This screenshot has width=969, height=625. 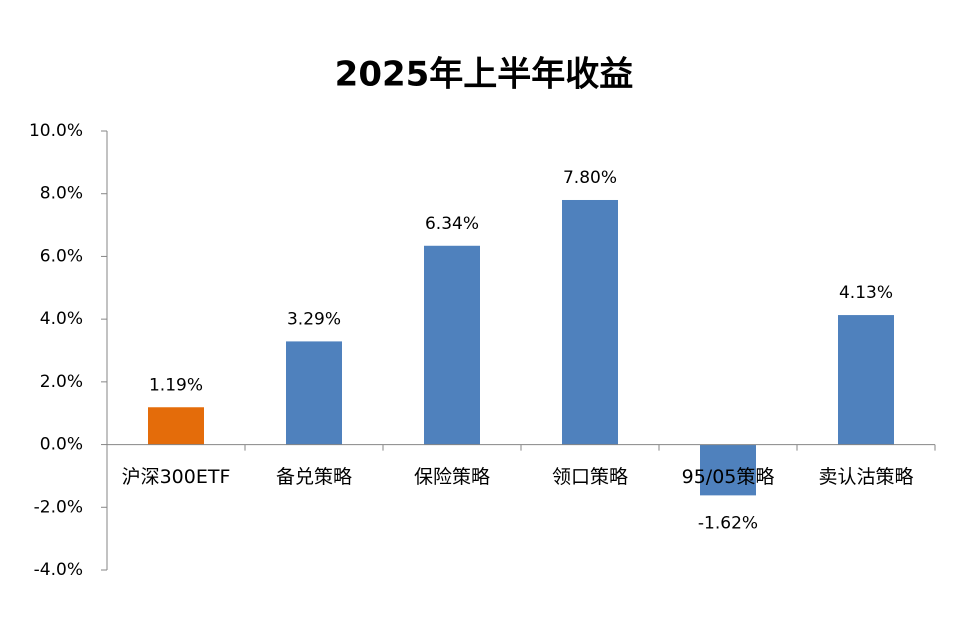 What do you see at coordinates (314, 319) in the screenshot?
I see `value-label: 3.29%` at bounding box center [314, 319].